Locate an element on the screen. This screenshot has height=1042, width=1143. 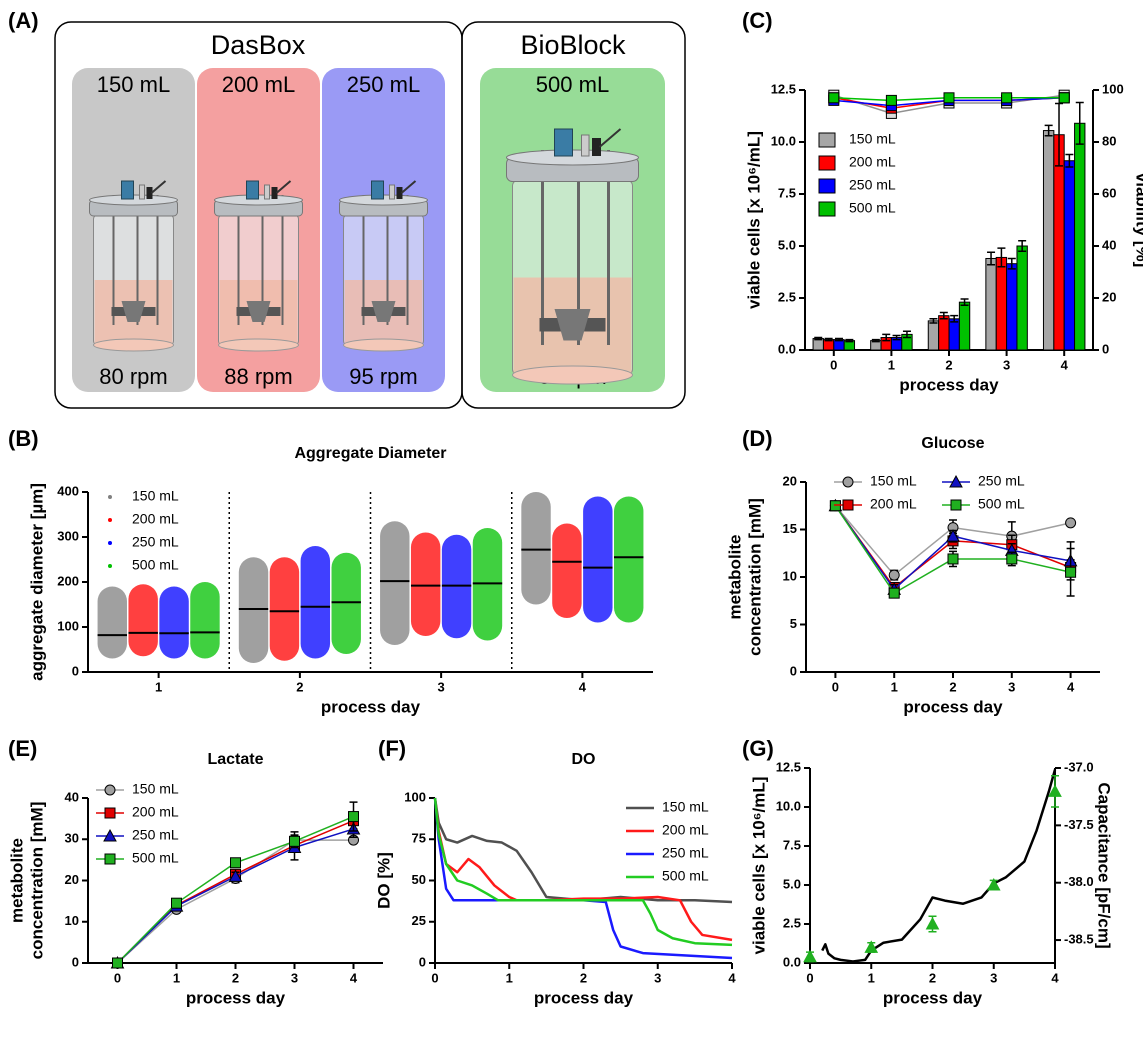
y-tick-label: 100 is located at coordinates (415, 796).